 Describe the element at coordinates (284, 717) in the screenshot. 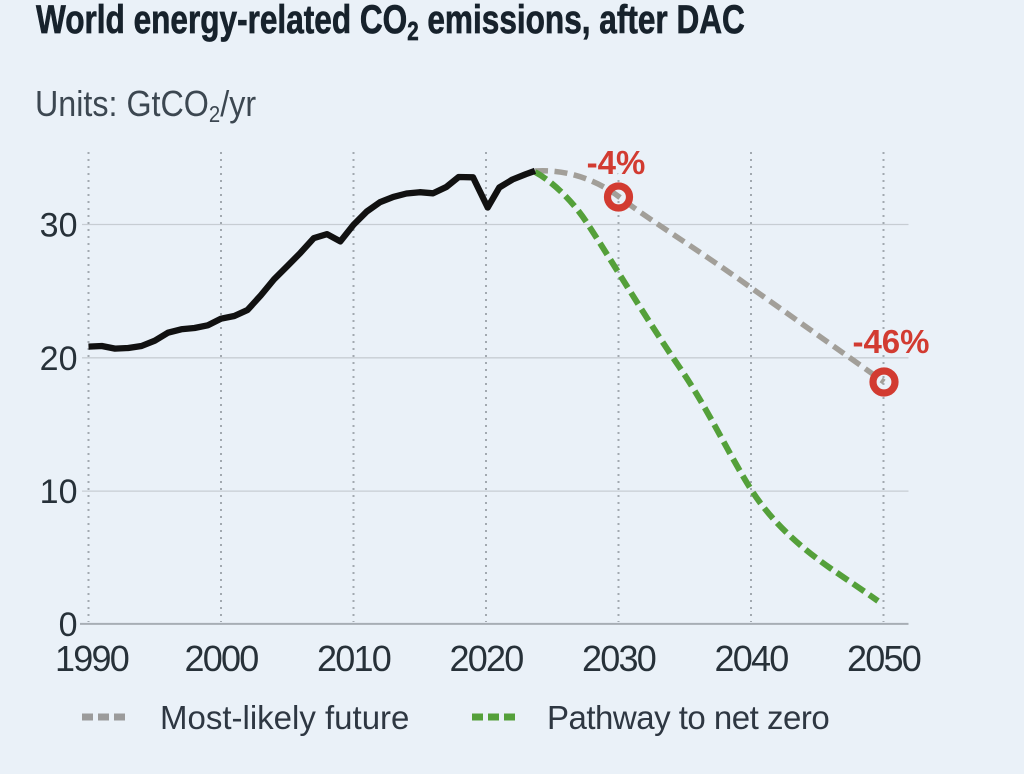

I see `svg-text: Most-likely future` at that location.